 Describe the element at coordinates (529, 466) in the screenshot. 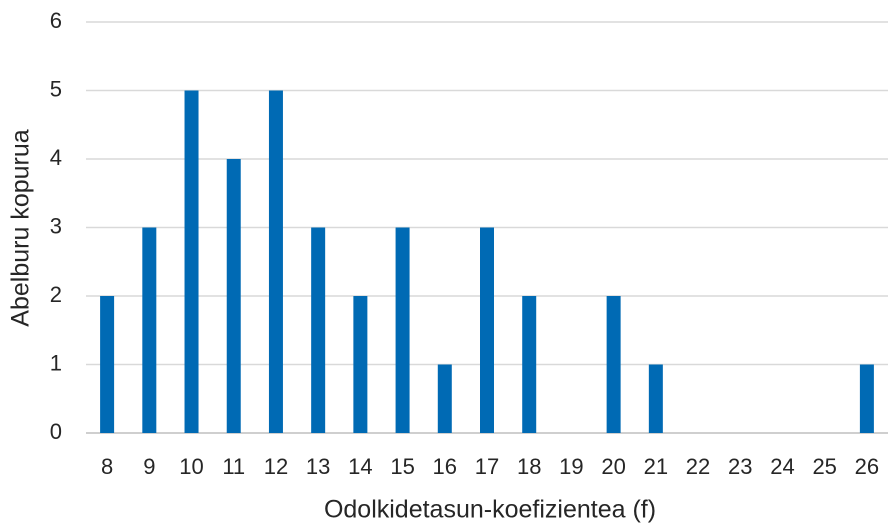

I see `x-tick-label: 18` at that location.